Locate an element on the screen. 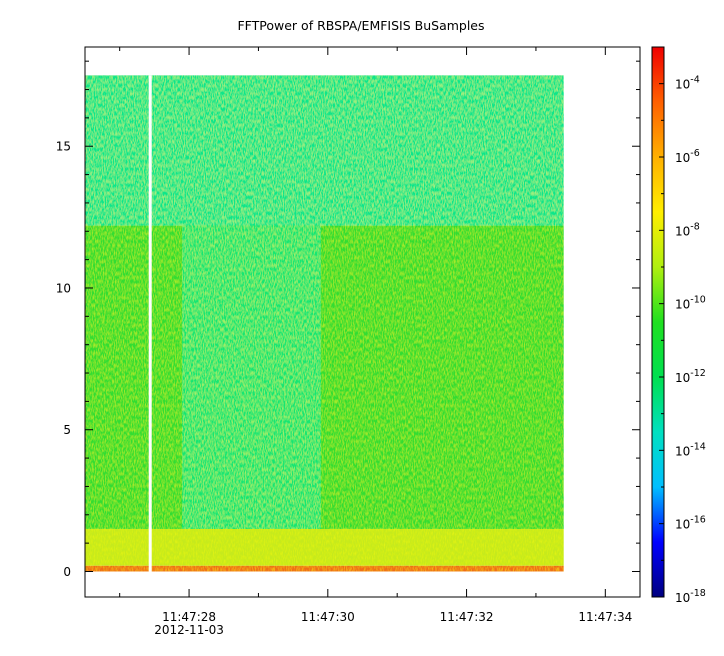 This screenshot has width=724, height=656. colorbar-tick-label: 10⁻¹² is located at coordinates (690, 376).